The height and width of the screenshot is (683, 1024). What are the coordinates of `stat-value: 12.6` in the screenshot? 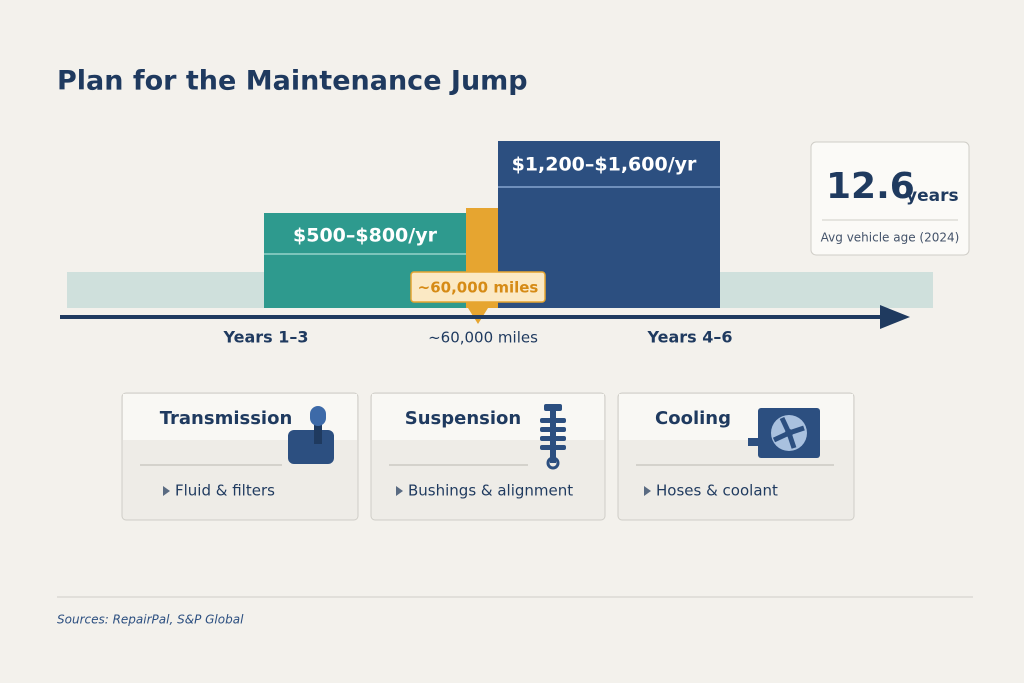 It's located at (870, 186).